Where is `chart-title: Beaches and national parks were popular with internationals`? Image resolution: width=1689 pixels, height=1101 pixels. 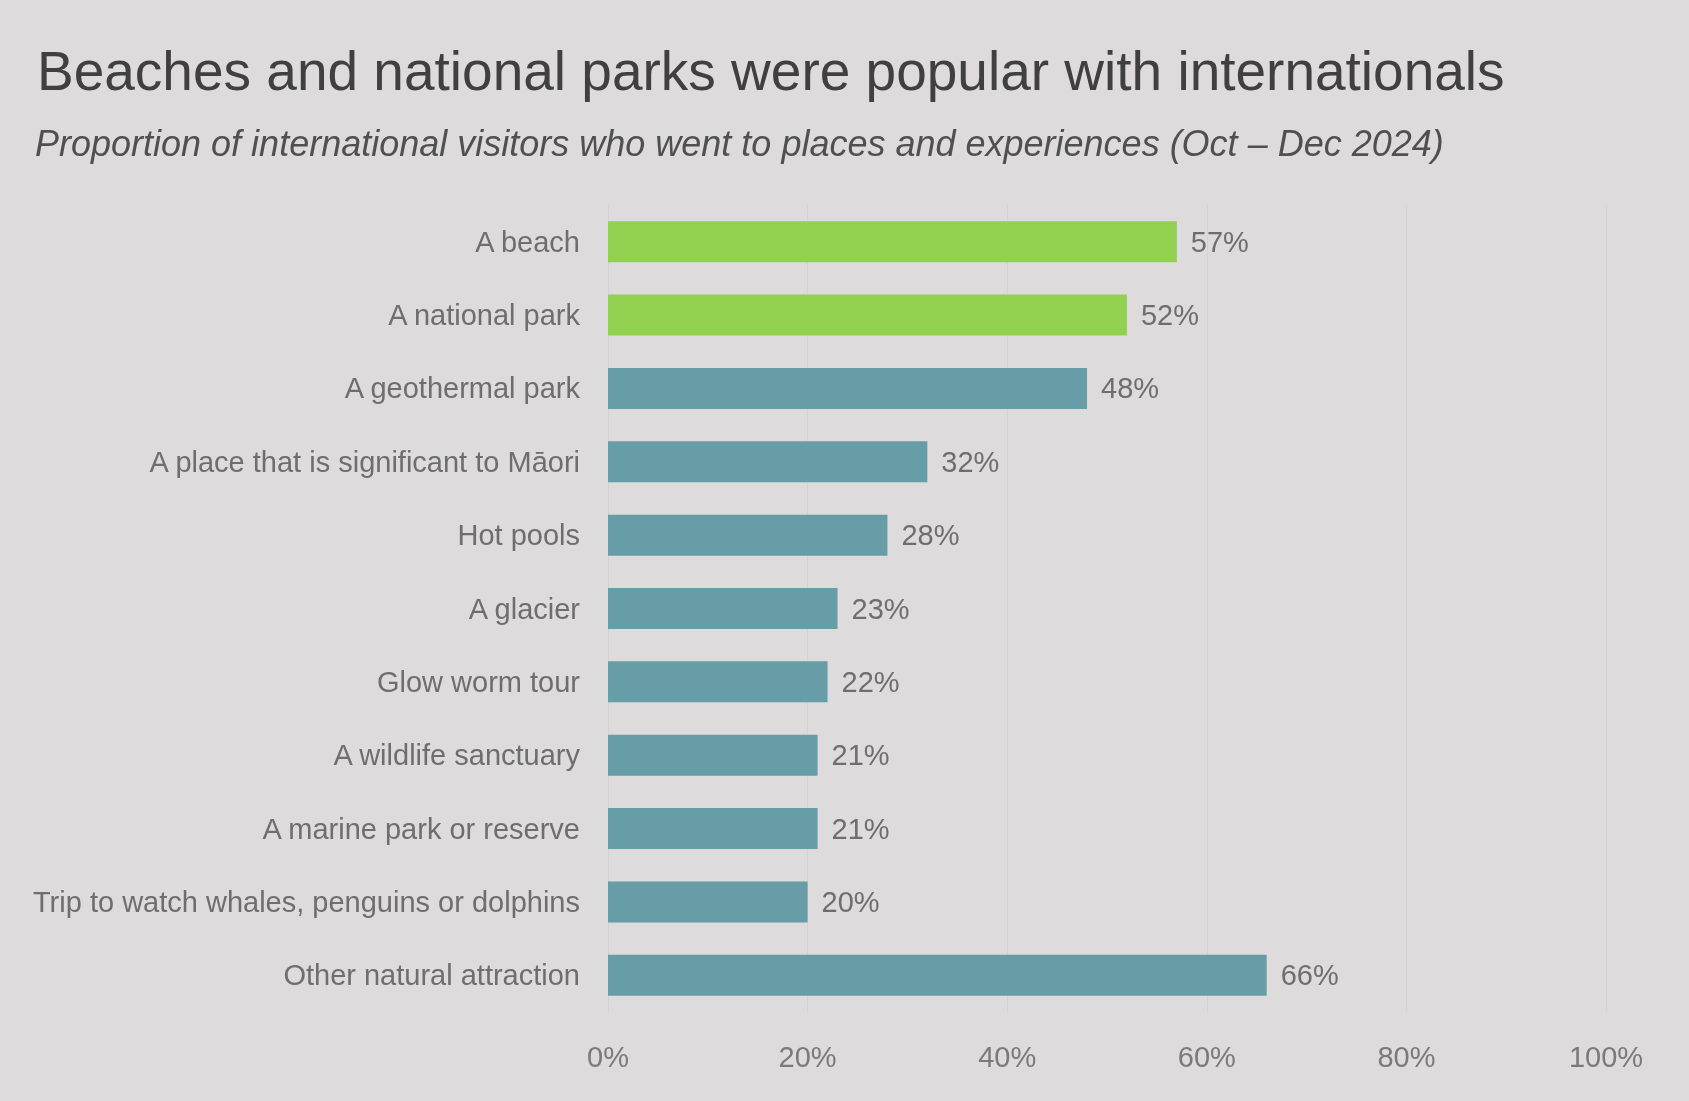
chart-title: Beaches and national parks were popular with internationals is located at coordinates (771, 70).